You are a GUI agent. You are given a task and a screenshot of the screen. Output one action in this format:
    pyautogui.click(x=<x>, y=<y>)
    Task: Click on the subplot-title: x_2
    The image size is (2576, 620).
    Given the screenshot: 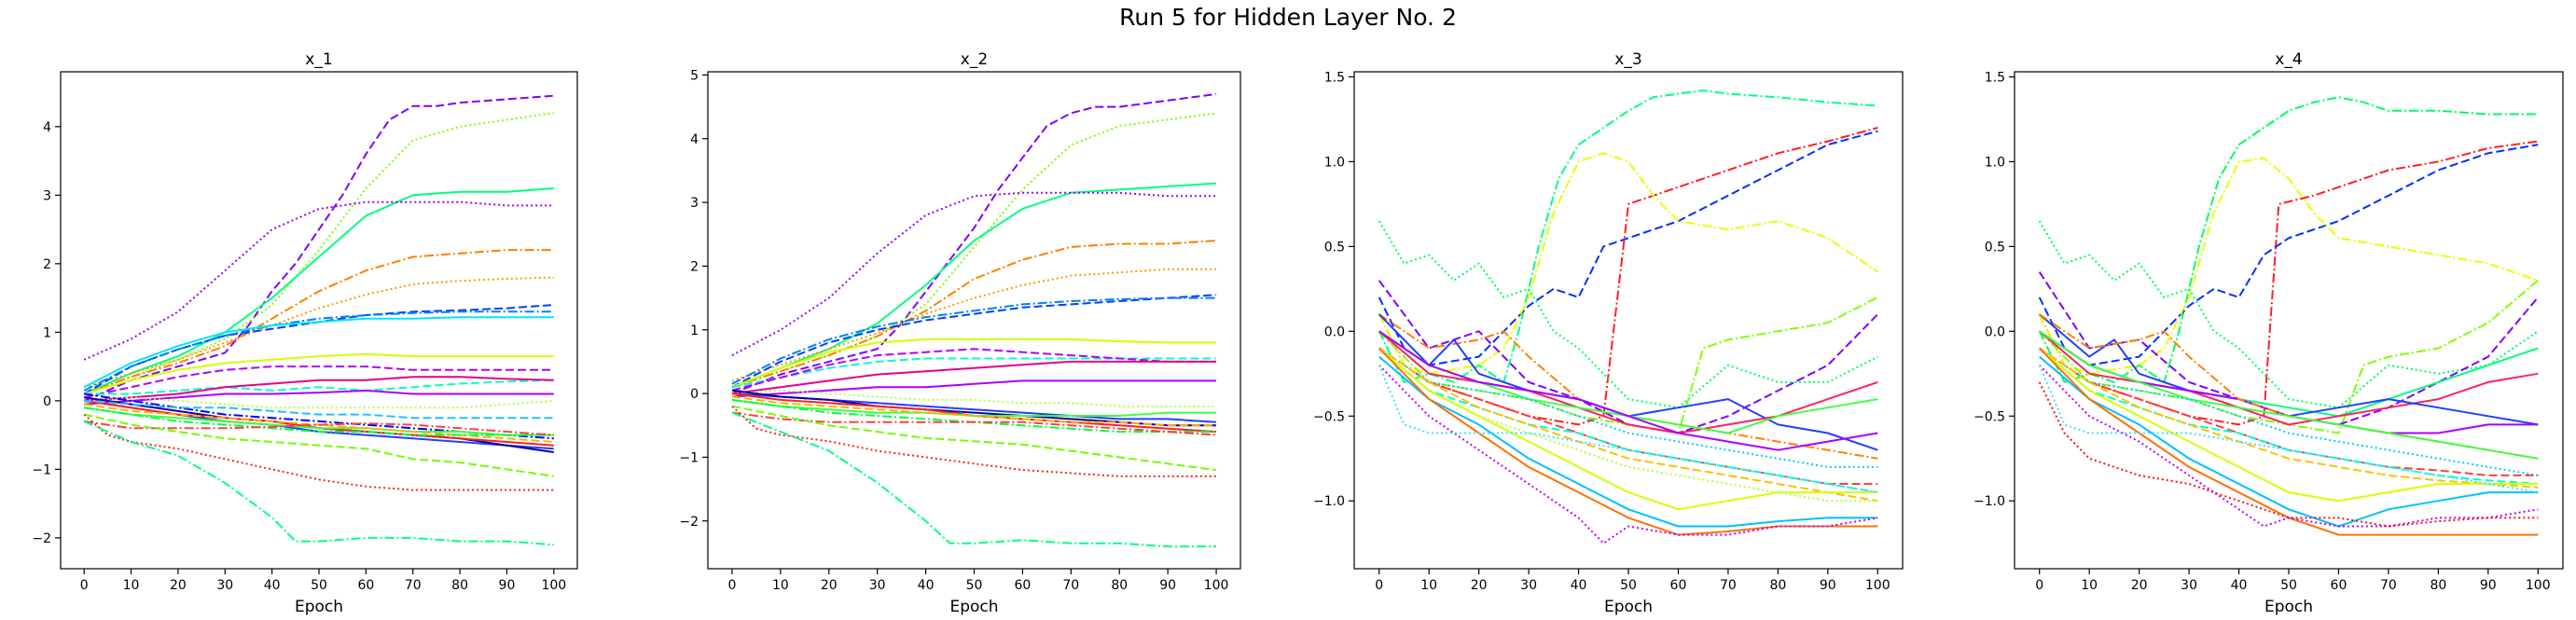 What is the action you would take?
    pyautogui.click(x=974, y=59)
    